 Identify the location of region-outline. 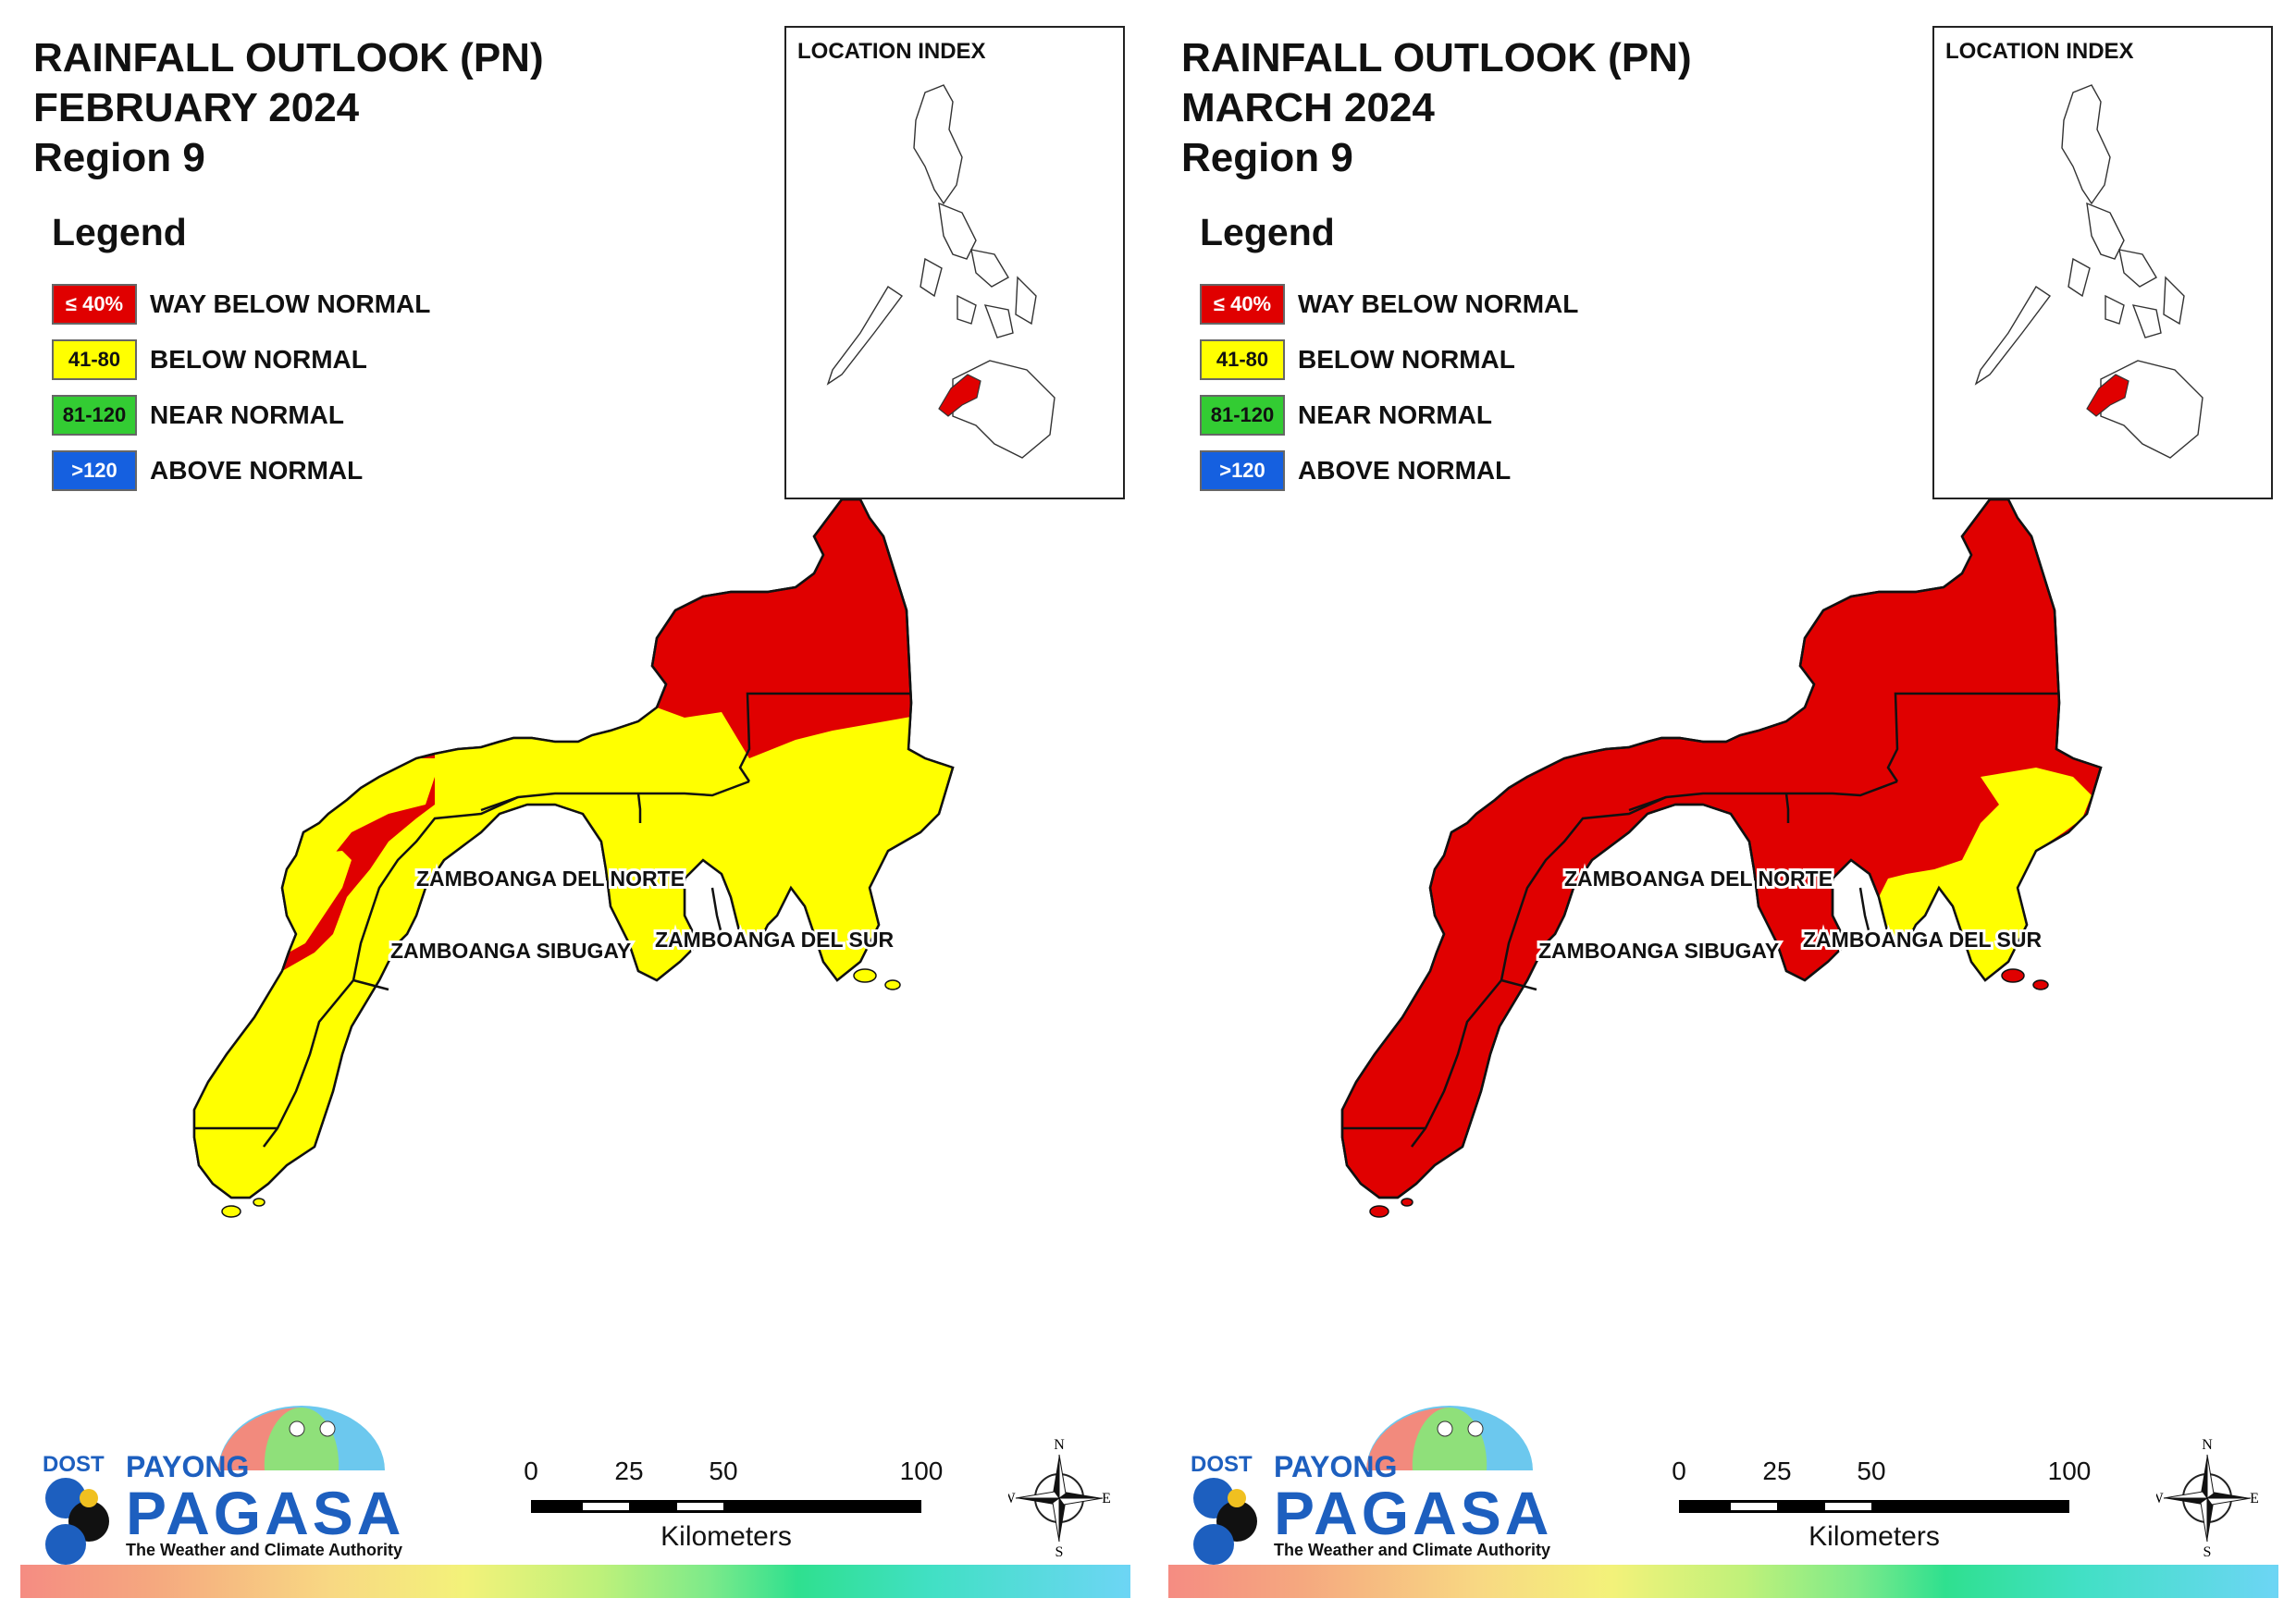
(1721, 849).